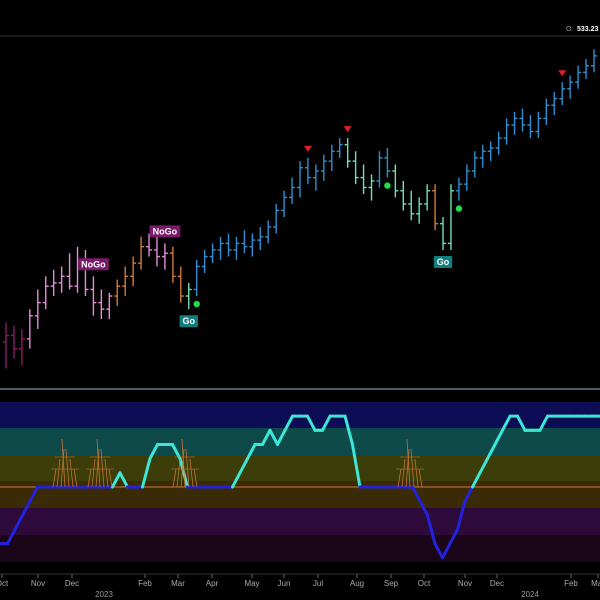 The height and width of the screenshot is (600, 600). Describe the element at coordinates (588, 29) in the screenshot. I see `ohlc-value: 533.23` at that location.